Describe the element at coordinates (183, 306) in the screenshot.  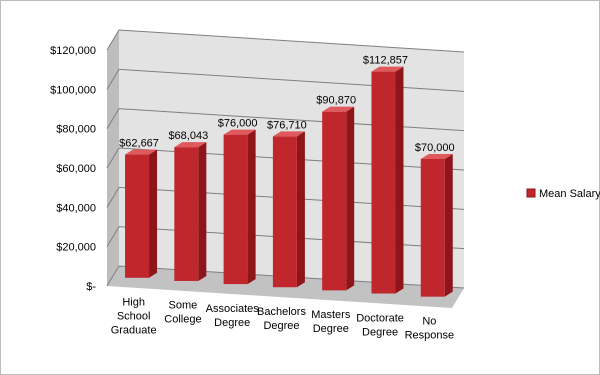
I see `x-category-label: Some` at that location.